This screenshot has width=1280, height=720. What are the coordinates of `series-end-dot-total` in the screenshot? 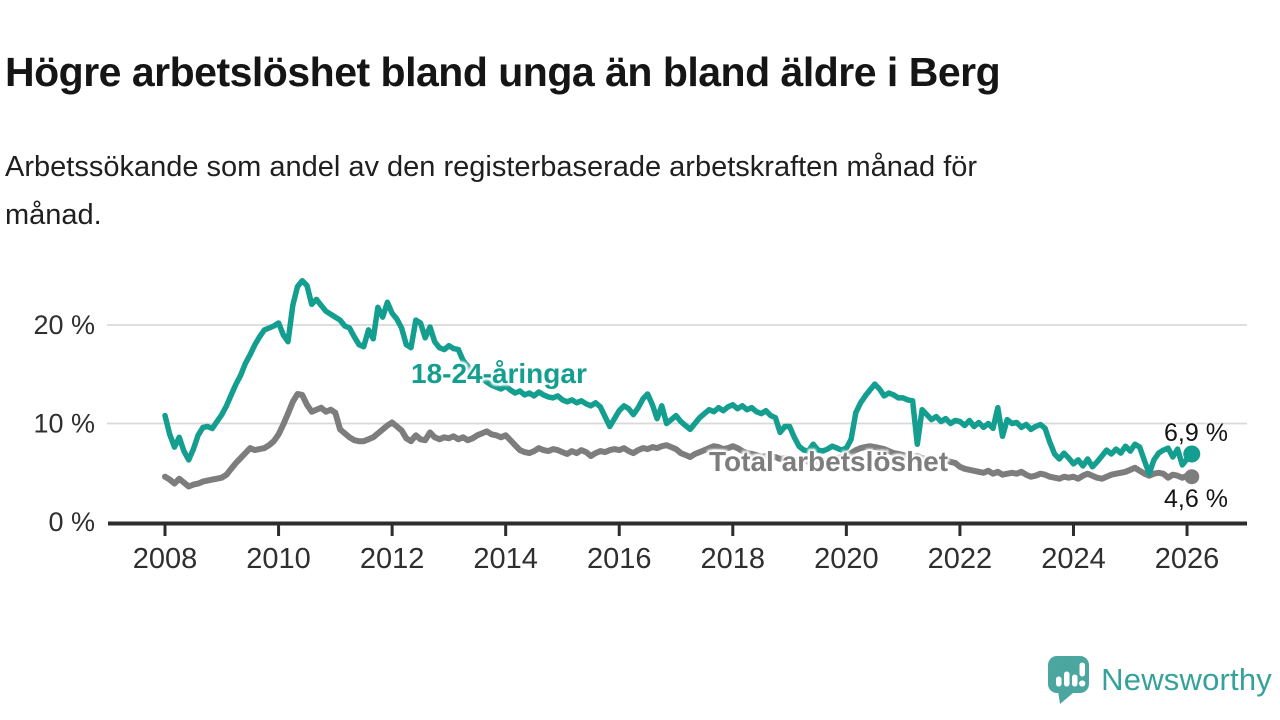 It's located at (1192, 477).